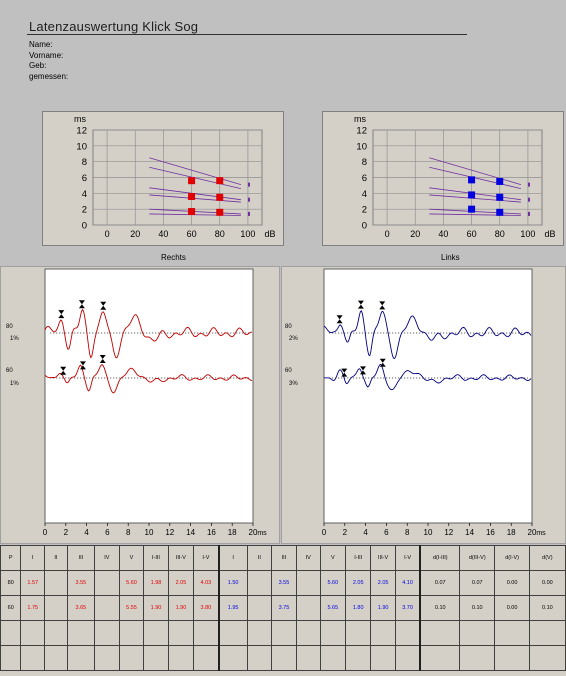 This screenshot has height=676, width=566. I want to click on table-header-cell: d(III-V), so click(477, 558).